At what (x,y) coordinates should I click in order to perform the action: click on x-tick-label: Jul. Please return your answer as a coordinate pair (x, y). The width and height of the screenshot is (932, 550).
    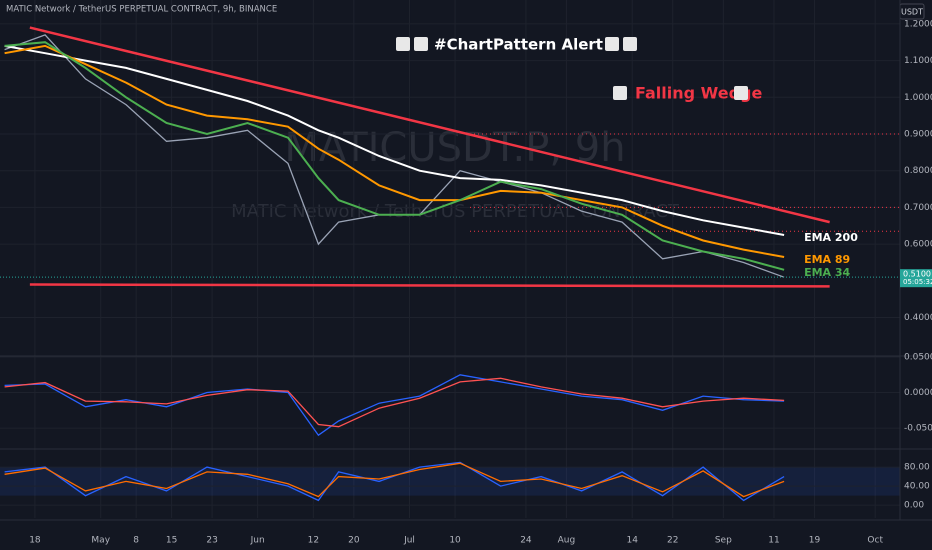
    Looking at the image, I should click on (409, 541).